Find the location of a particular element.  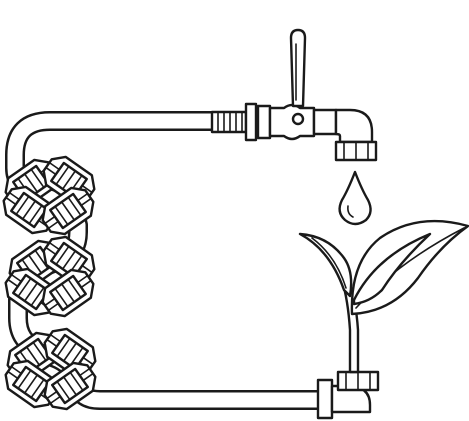

ball-valve is located at coordinates (274, 122).